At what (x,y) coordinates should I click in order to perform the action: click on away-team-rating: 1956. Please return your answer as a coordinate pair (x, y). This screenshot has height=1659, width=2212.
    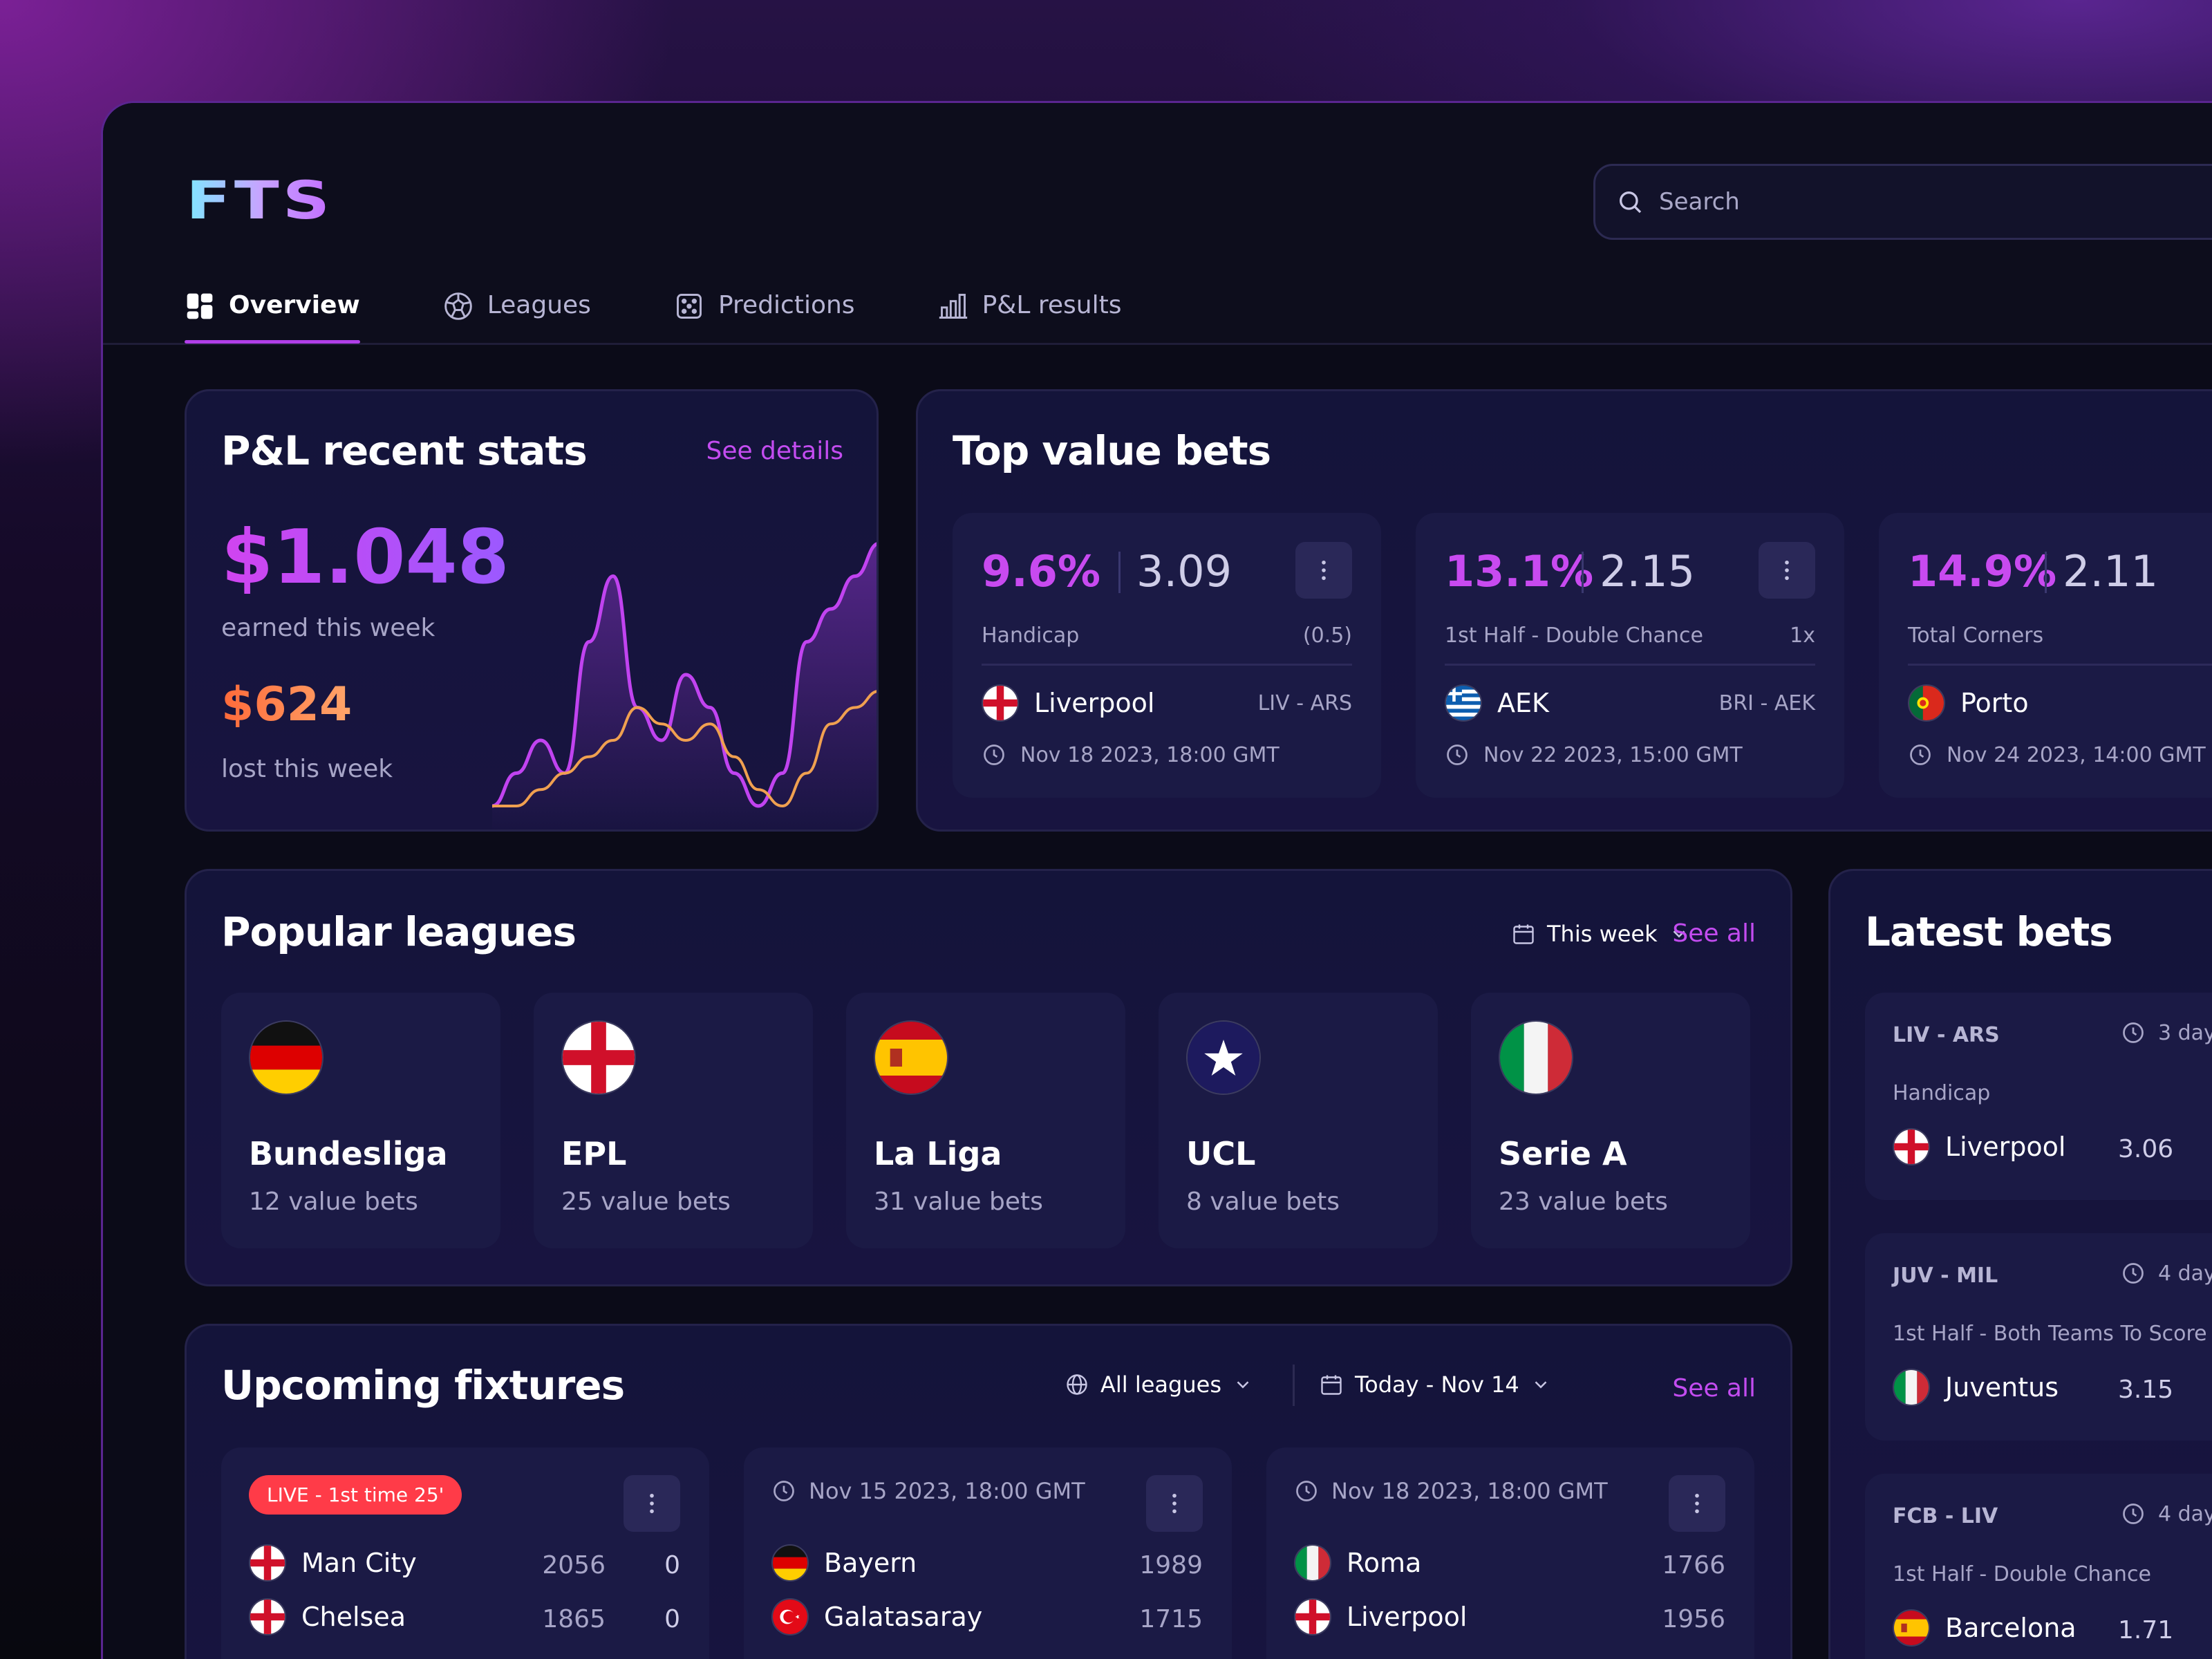
    Looking at the image, I should click on (1694, 1619).